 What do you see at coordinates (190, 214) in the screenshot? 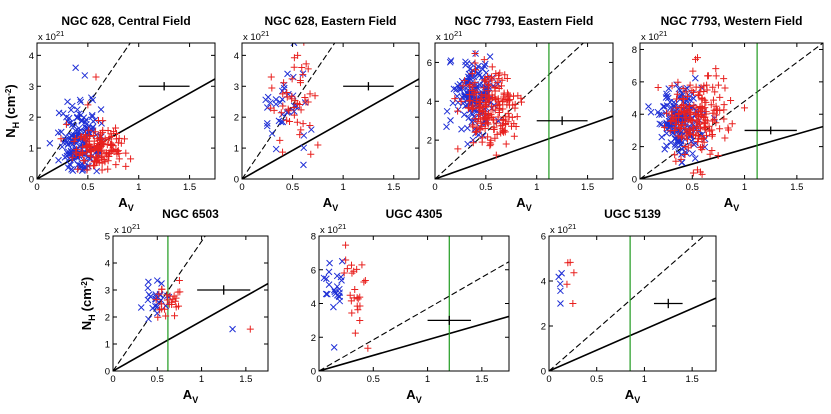
I see `chart-title: NGC 6503` at bounding box center [190, 214].